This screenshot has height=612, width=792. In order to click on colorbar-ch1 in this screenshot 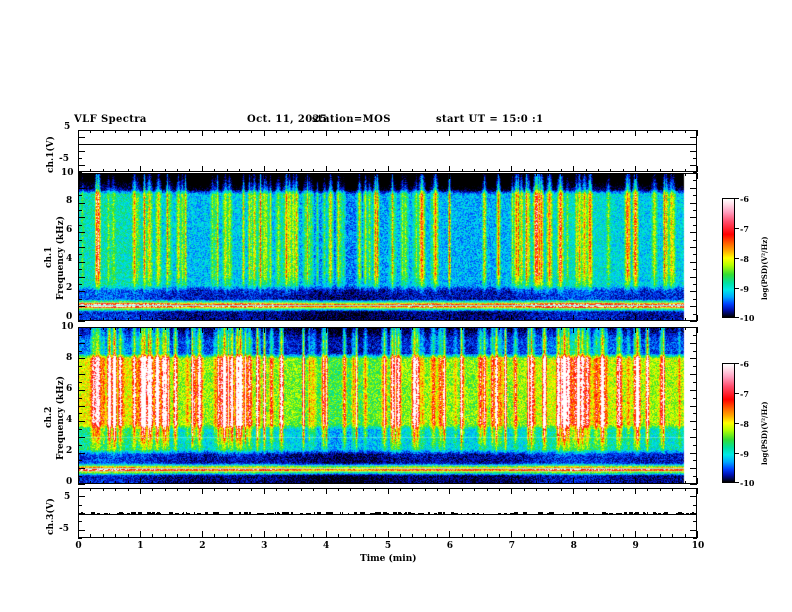, I will do `click(728, 258)`.